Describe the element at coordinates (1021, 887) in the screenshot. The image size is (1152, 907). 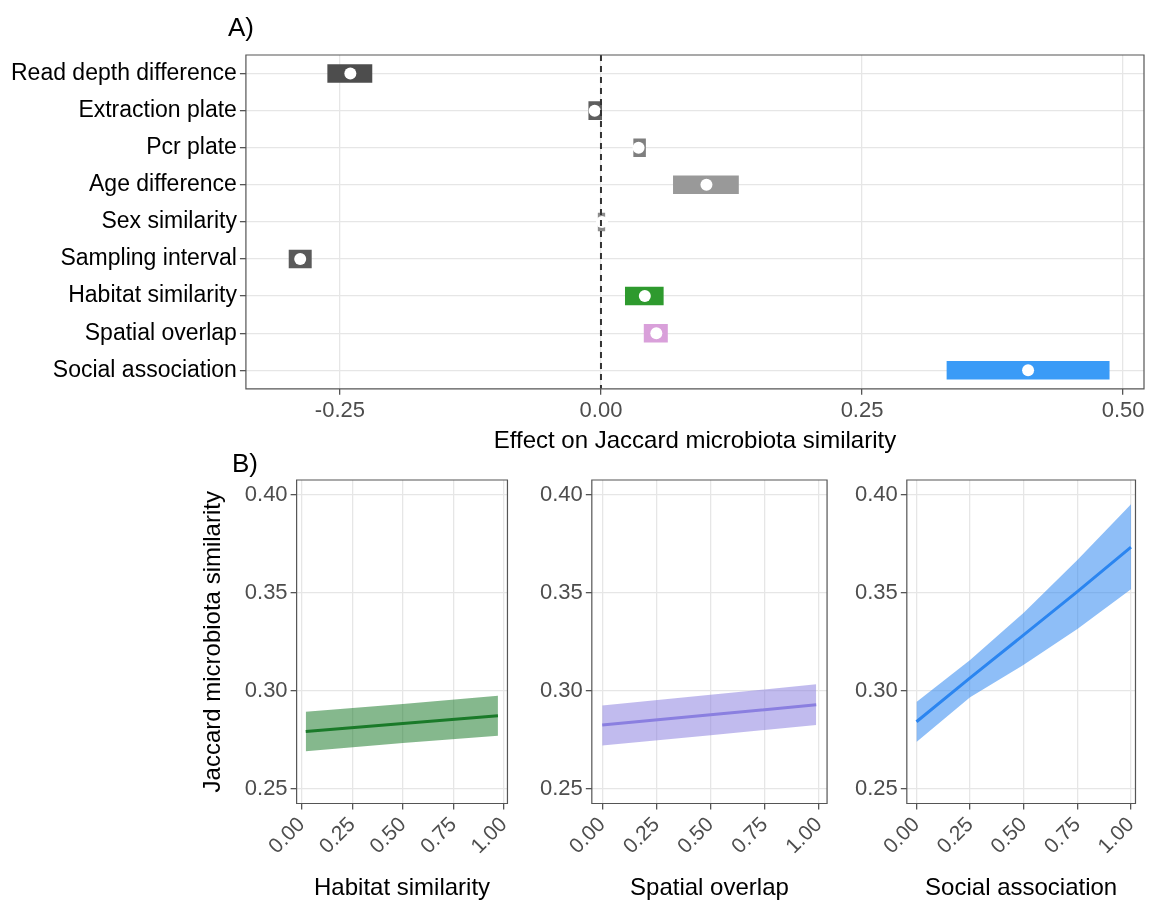
I see `x-axis-title: Social association` at that location.